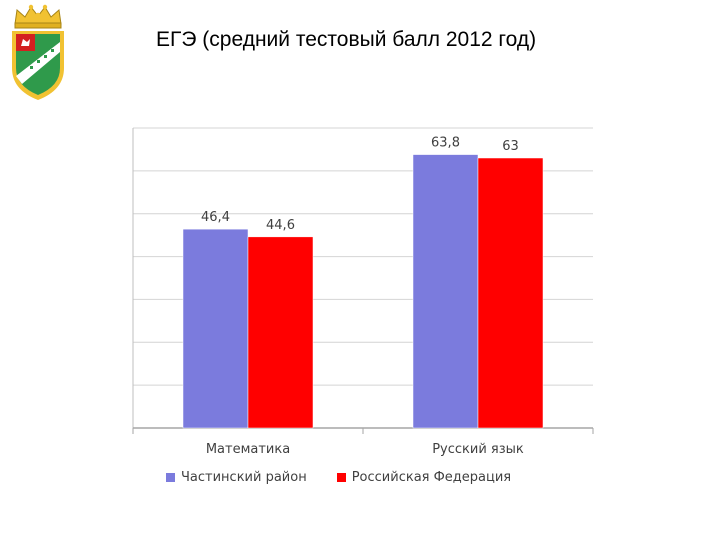 The width and height of the screenshot is (720, 540). What do you see at coordinates (445, 143) in the screenshot?
I see `data-label: 63,8` at bounding box center [445, 143].